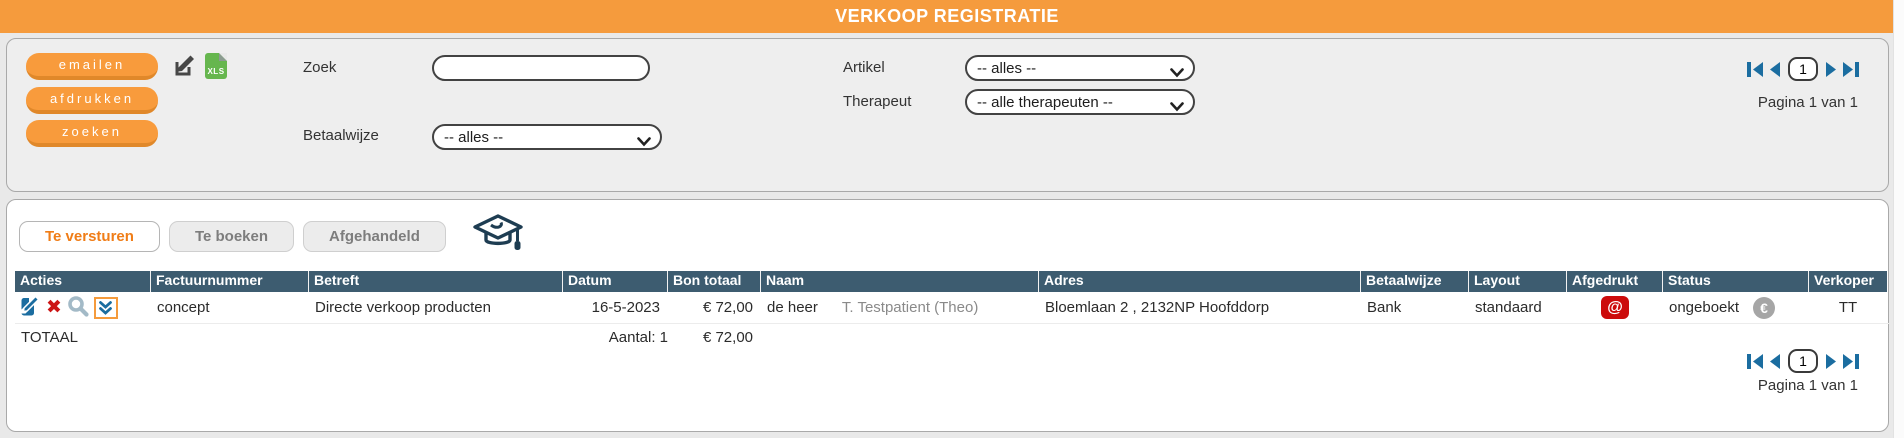 The height and width of the screenshot is (438, 1904). Describe the element at coordinates (320, 67) in the screenshot. I see `zoek-label: Zoek` at that location.